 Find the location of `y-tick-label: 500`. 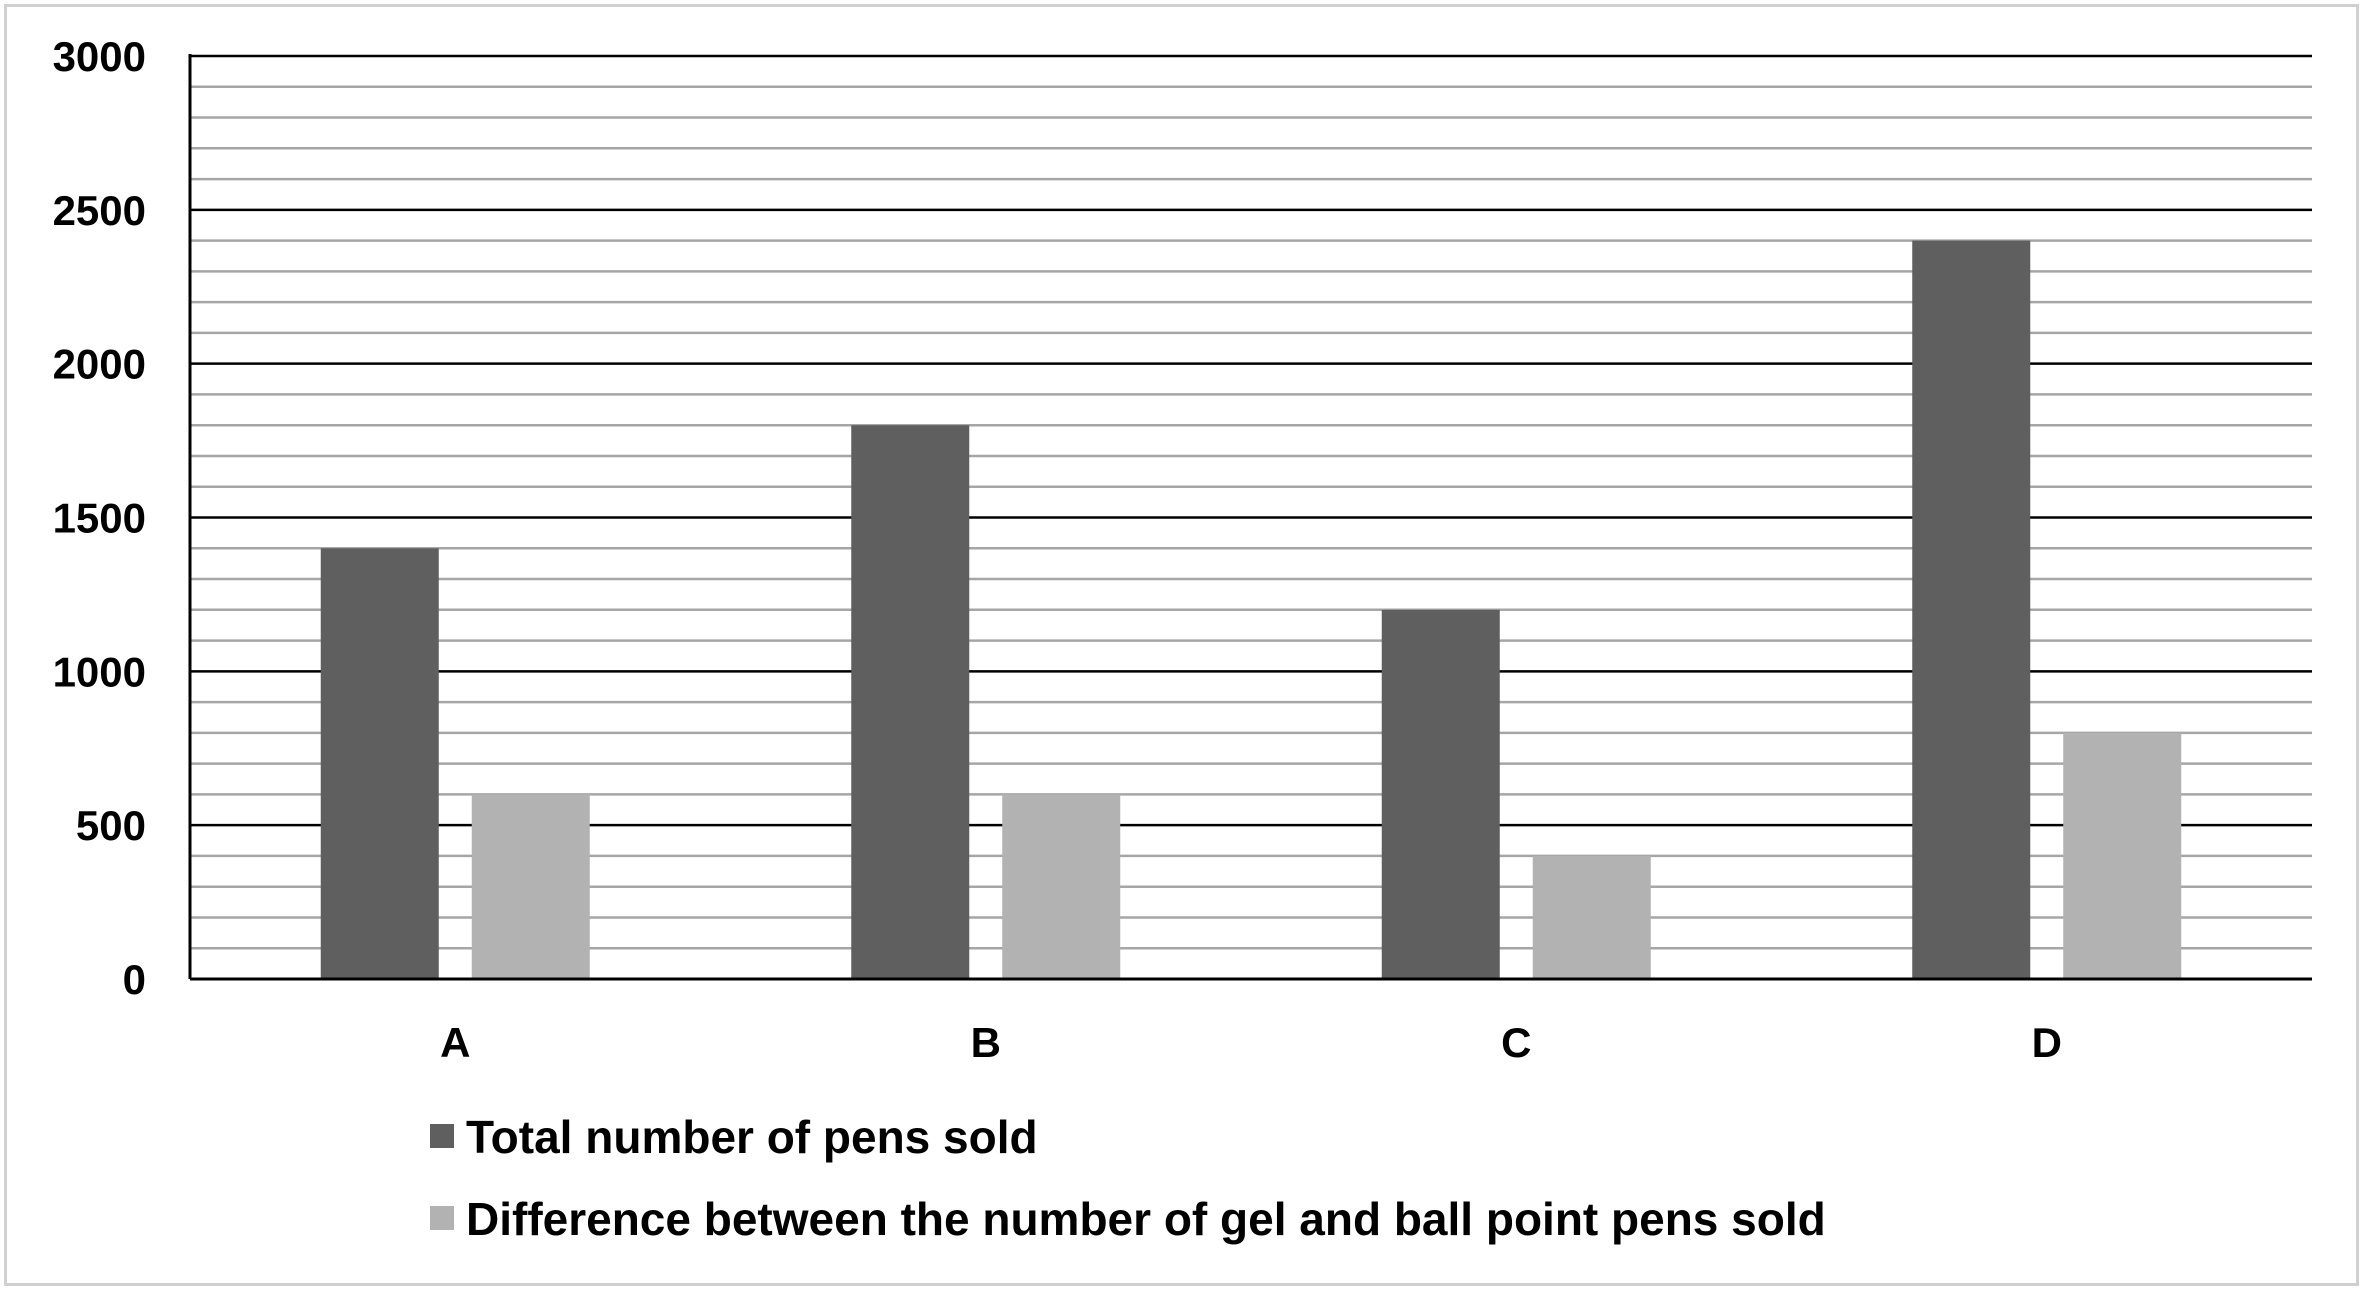

y-tick-label: 500 is located at coordinates (111, 825).